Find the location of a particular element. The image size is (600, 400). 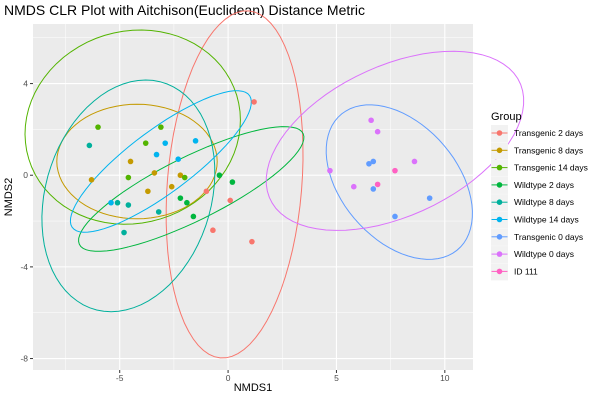

legend-label: Transgenic 2 days is located at coordinates (548, 133).